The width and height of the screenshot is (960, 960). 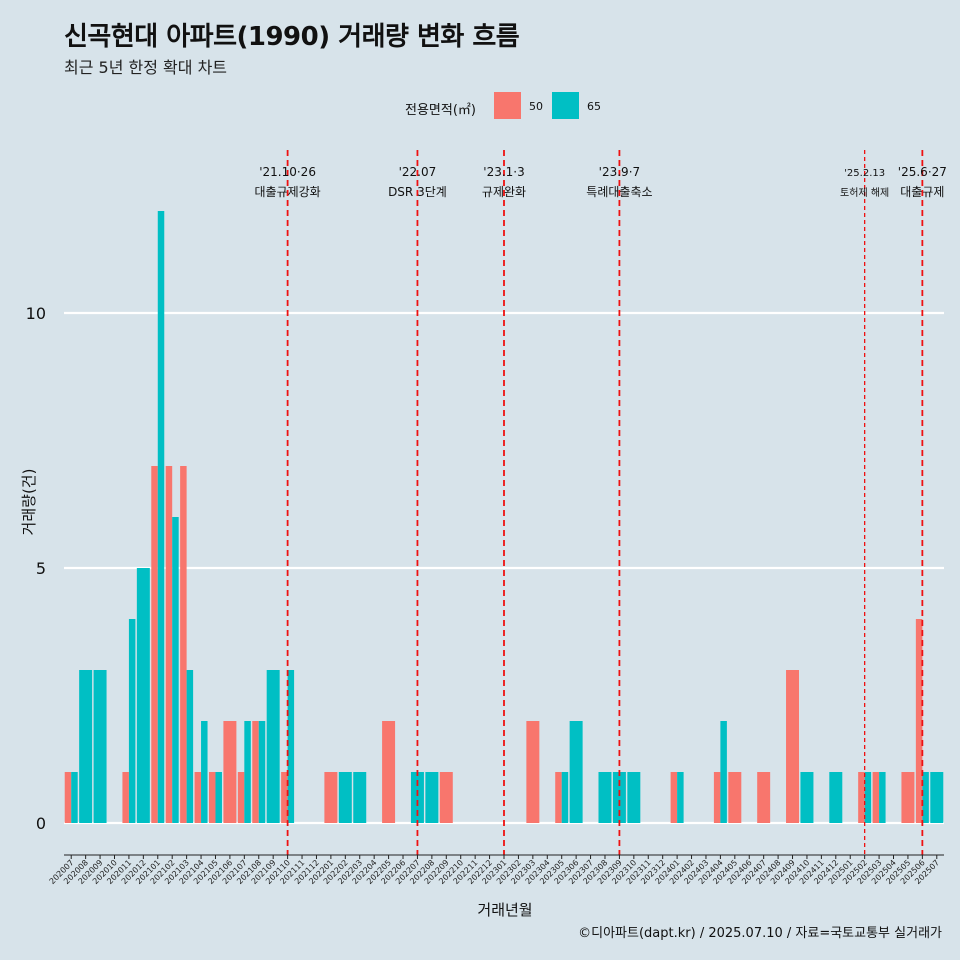 I want to click on x-axis-title: 거래년월, so click(x=504, y=910).